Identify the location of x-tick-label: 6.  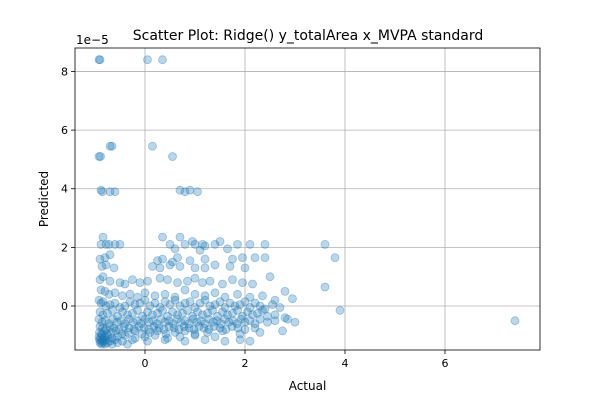
(445, 363).